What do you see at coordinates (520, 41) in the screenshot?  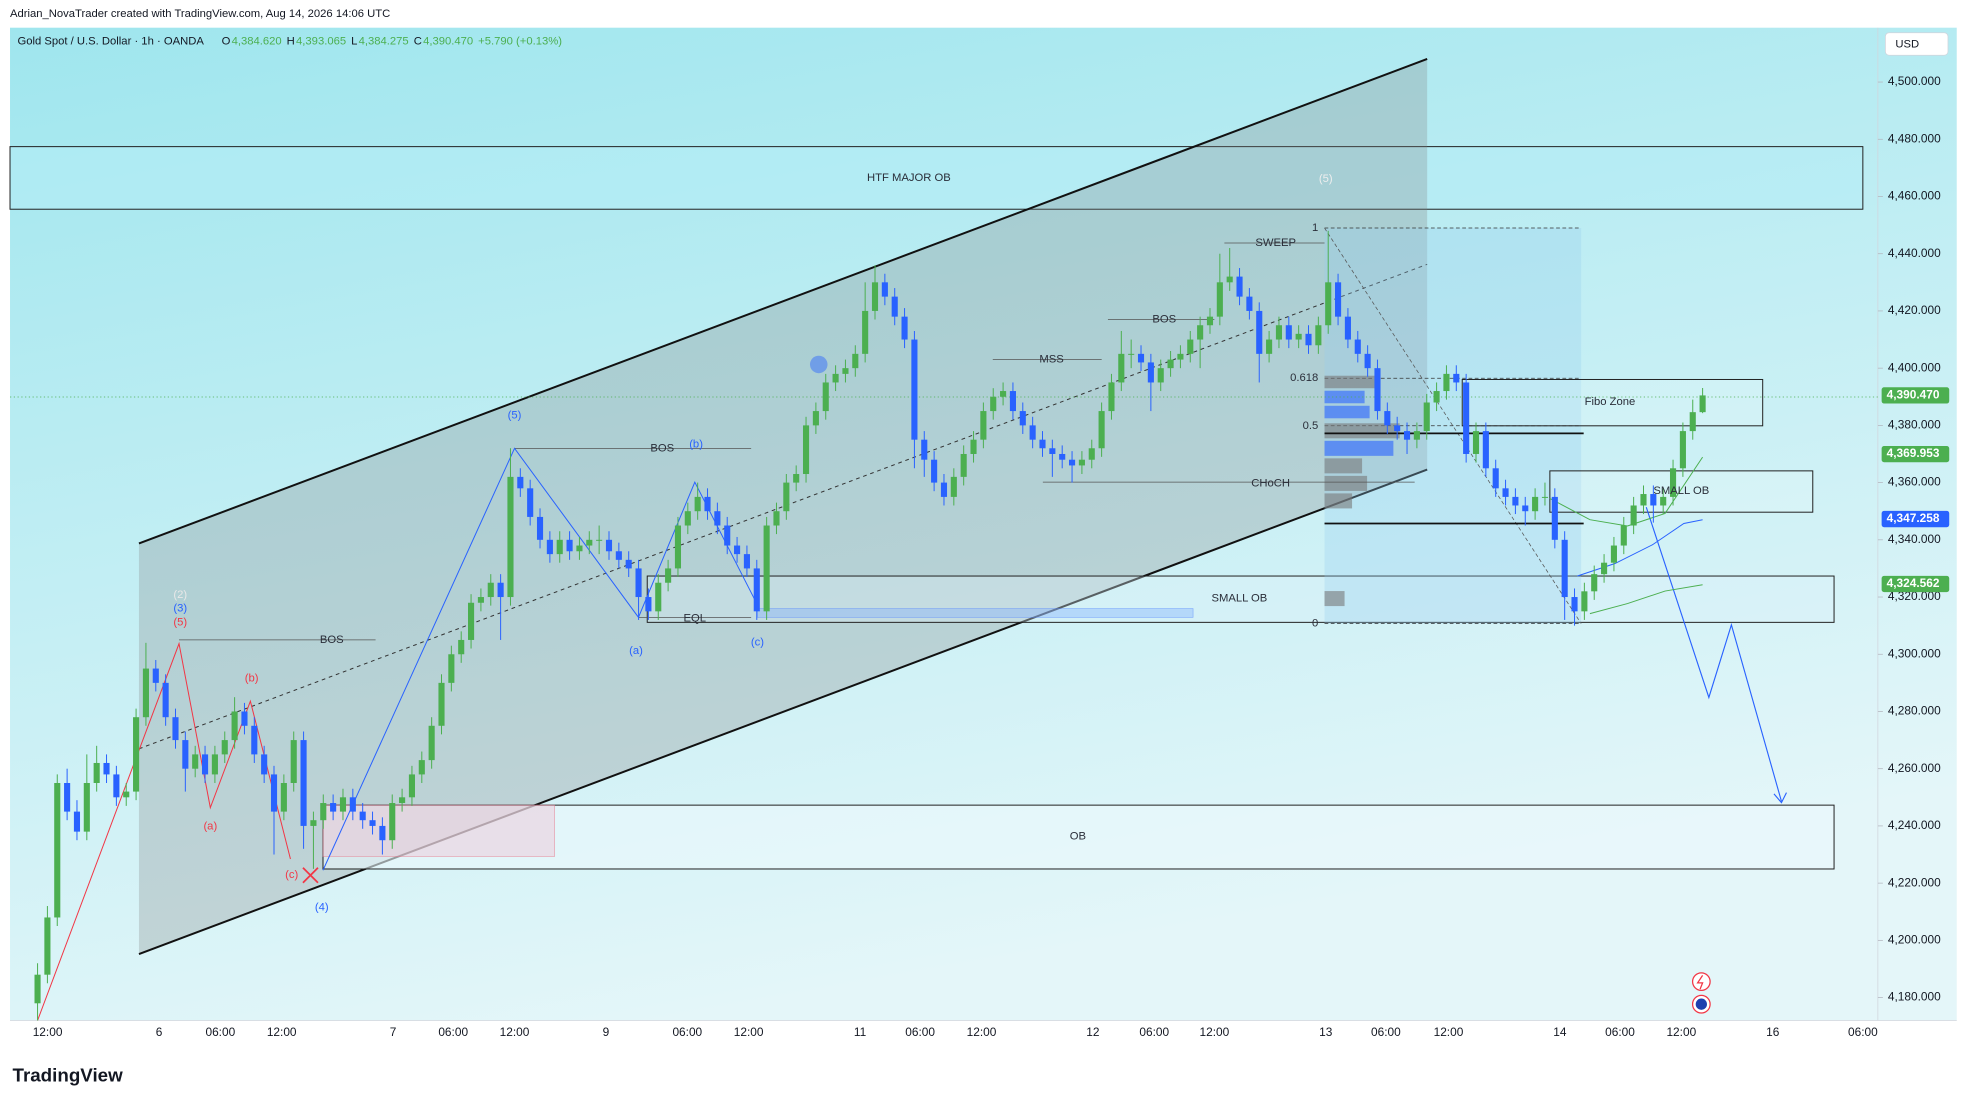 I see `change: +5.790 (+0.13%)` at bounding box center [520, 41].